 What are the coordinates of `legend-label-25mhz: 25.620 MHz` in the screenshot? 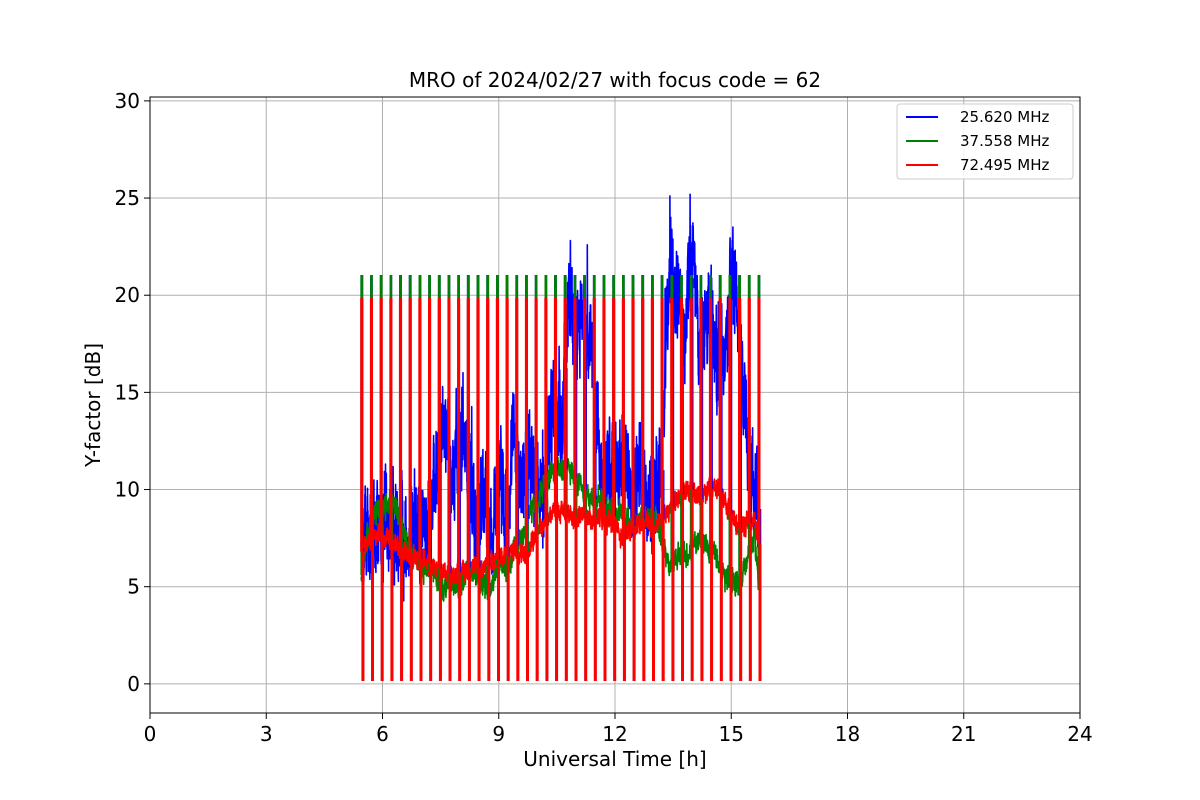 It's located at (1004, 117).